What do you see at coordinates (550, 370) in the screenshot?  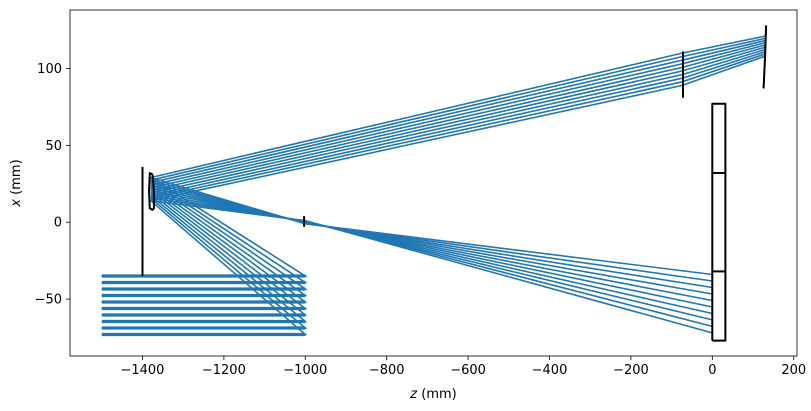 I see `x-tick-label: −400` at bounding box center [550, 370].